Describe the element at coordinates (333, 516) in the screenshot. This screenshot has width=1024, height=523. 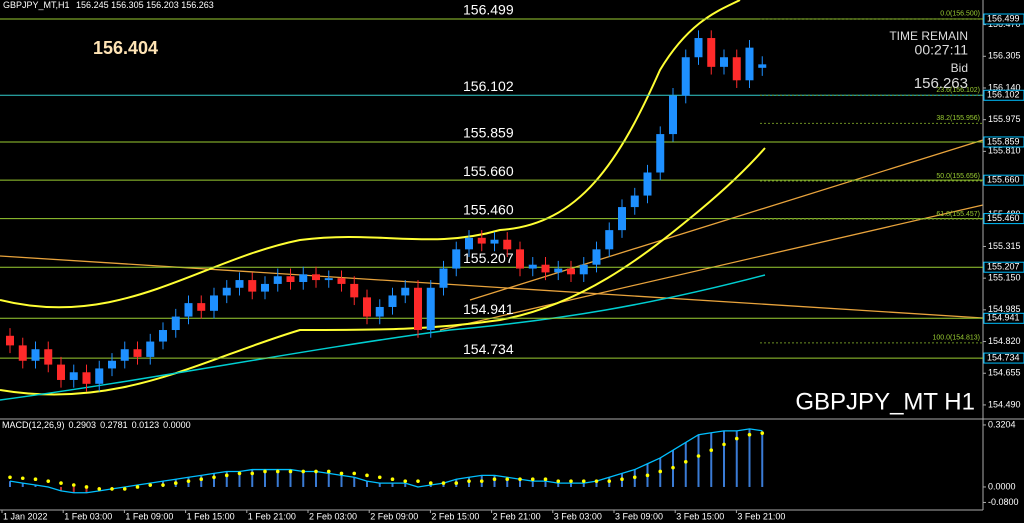
I see `x-tick-label: 2 Feb 03:00` at that location.